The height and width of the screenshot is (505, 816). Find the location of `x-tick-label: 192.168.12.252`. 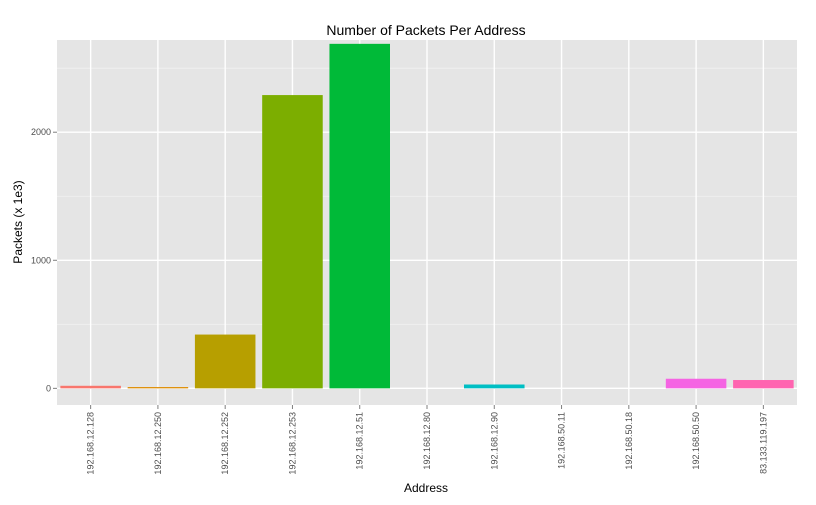

x-tick-label: 192.168.12.252 is located at coordinates (225, 443).